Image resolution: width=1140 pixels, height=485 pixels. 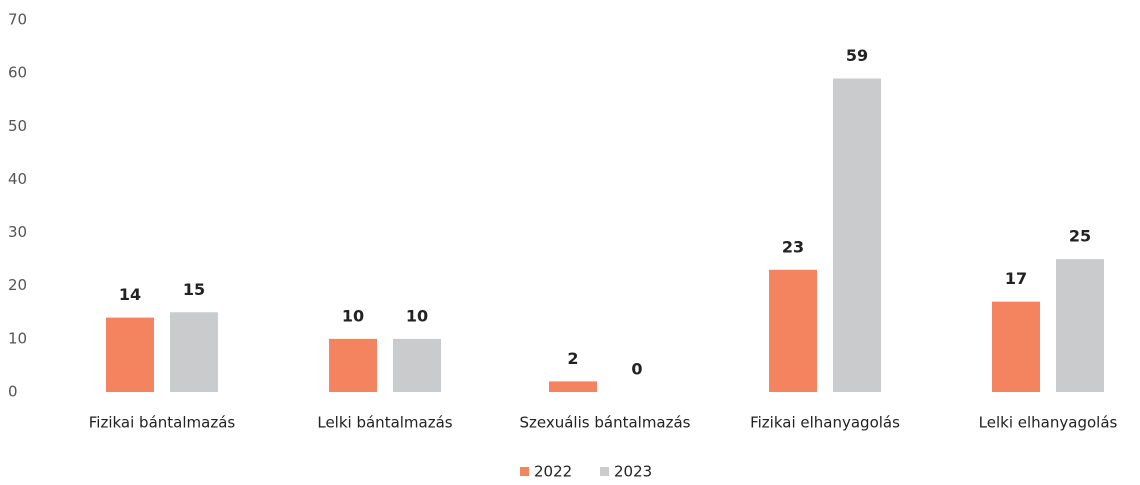 What do you see at coordinates (17, 338) in the screenshot?
I see `y-tick-label: 10` at bounding box center [17, 338].